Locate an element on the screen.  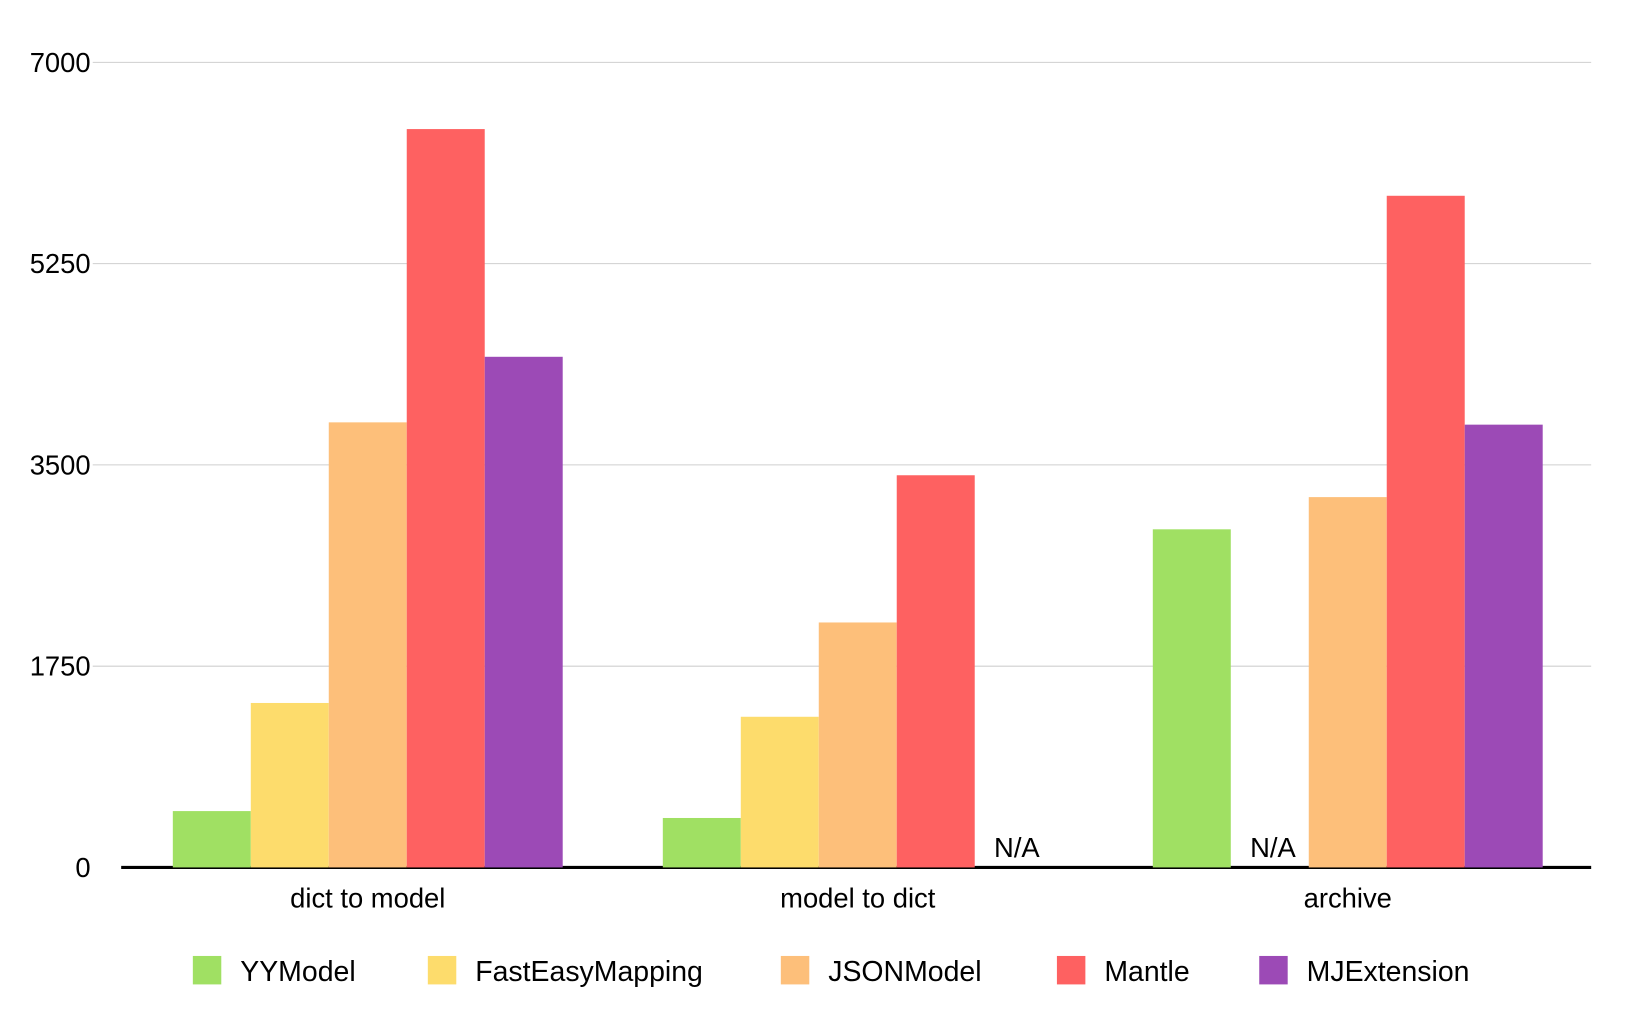
legend-item: FastEasyMapping is located at coordinates (565, 971).